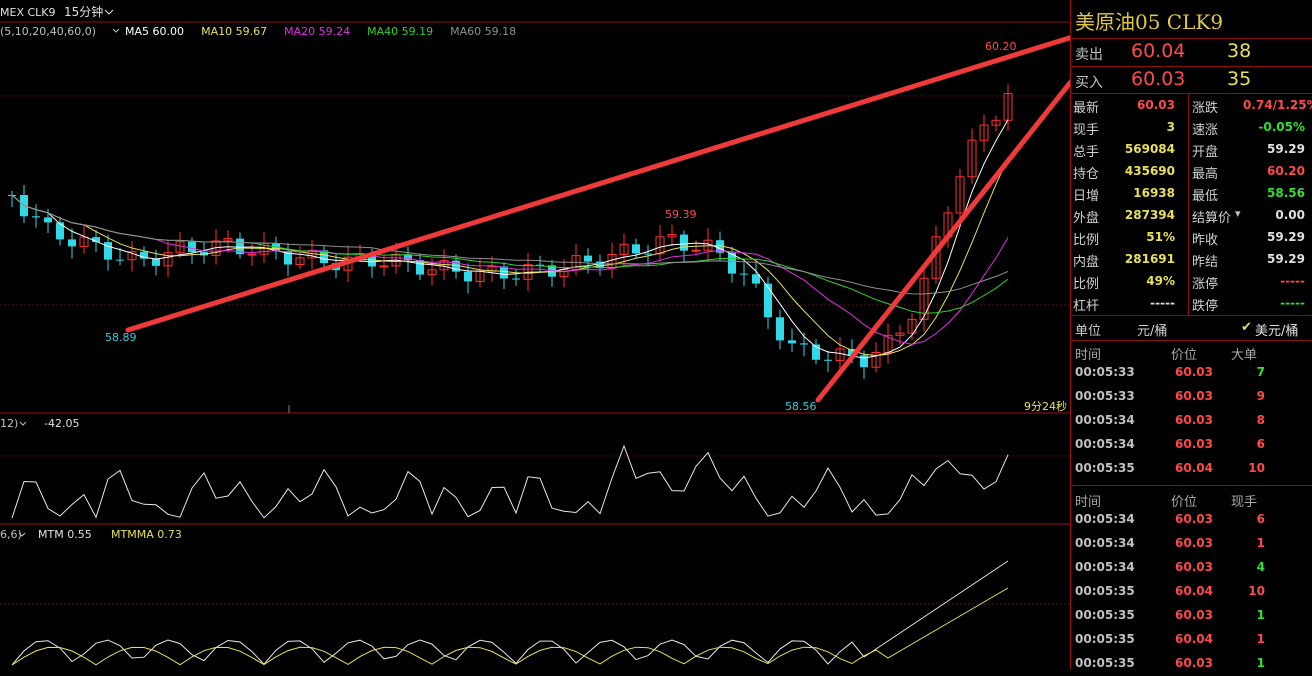  What do you see at coordinates (1191, 80) in the screenshot?
I see `bid-row: 买入 60.03 35` at bounding box center [1191, 80].